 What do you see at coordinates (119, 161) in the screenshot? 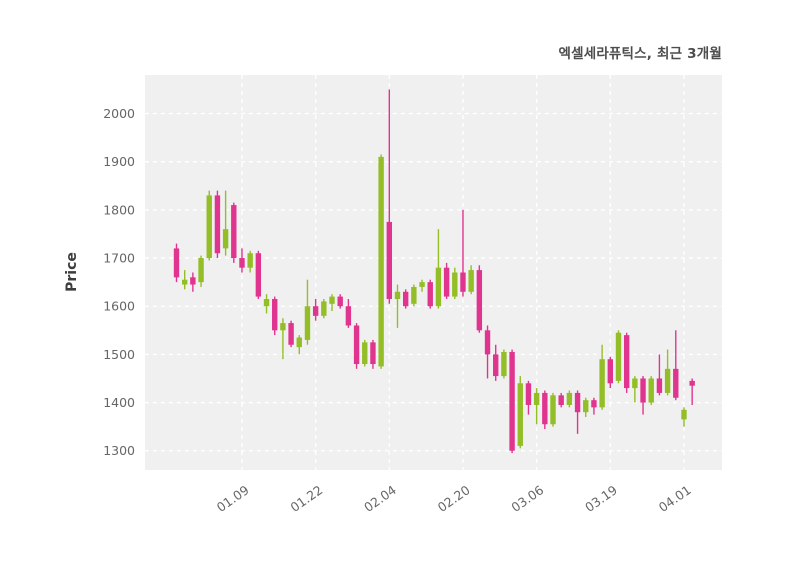
I see `svg-text: 1900` at bounding box center [119, 161].